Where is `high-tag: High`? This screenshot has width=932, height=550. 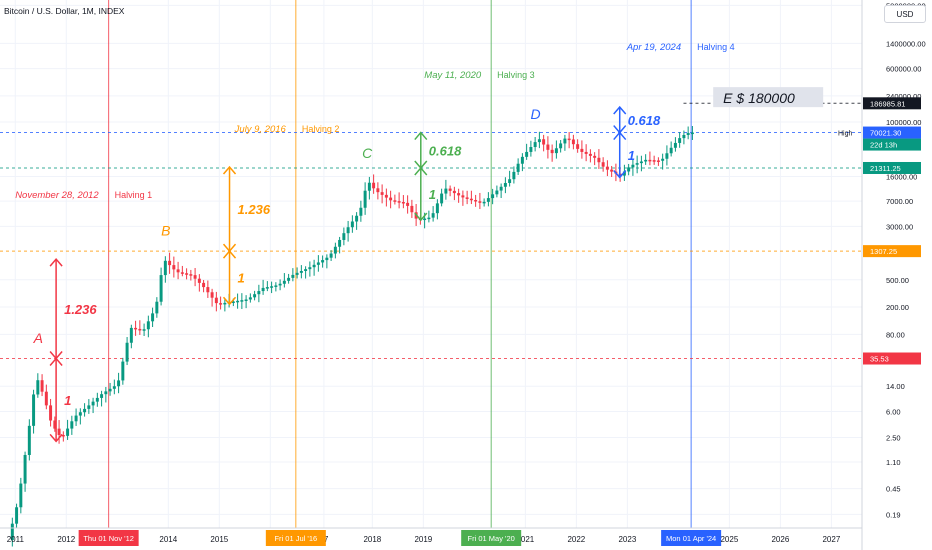 high-tag: High is located at coordinates (845, 134).